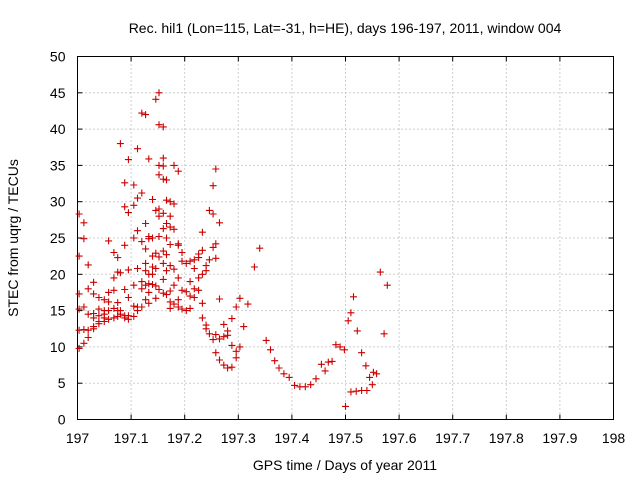  What do you see at coordinates (452, 438) in the screenshot?
I see `x-tick-label: 197.7` at bounding box center [452, 438].